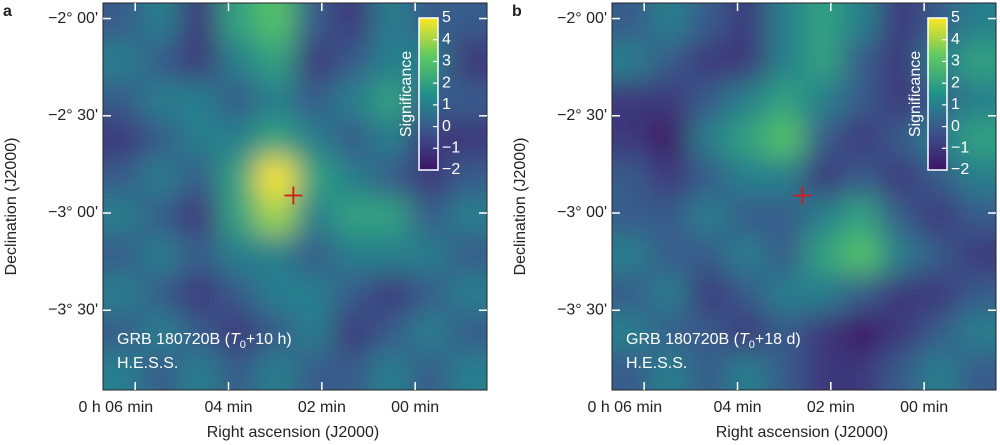 The width and height of the screenshot is (1000, 445). I want to click on panel-letter: a, so click(7, 11).